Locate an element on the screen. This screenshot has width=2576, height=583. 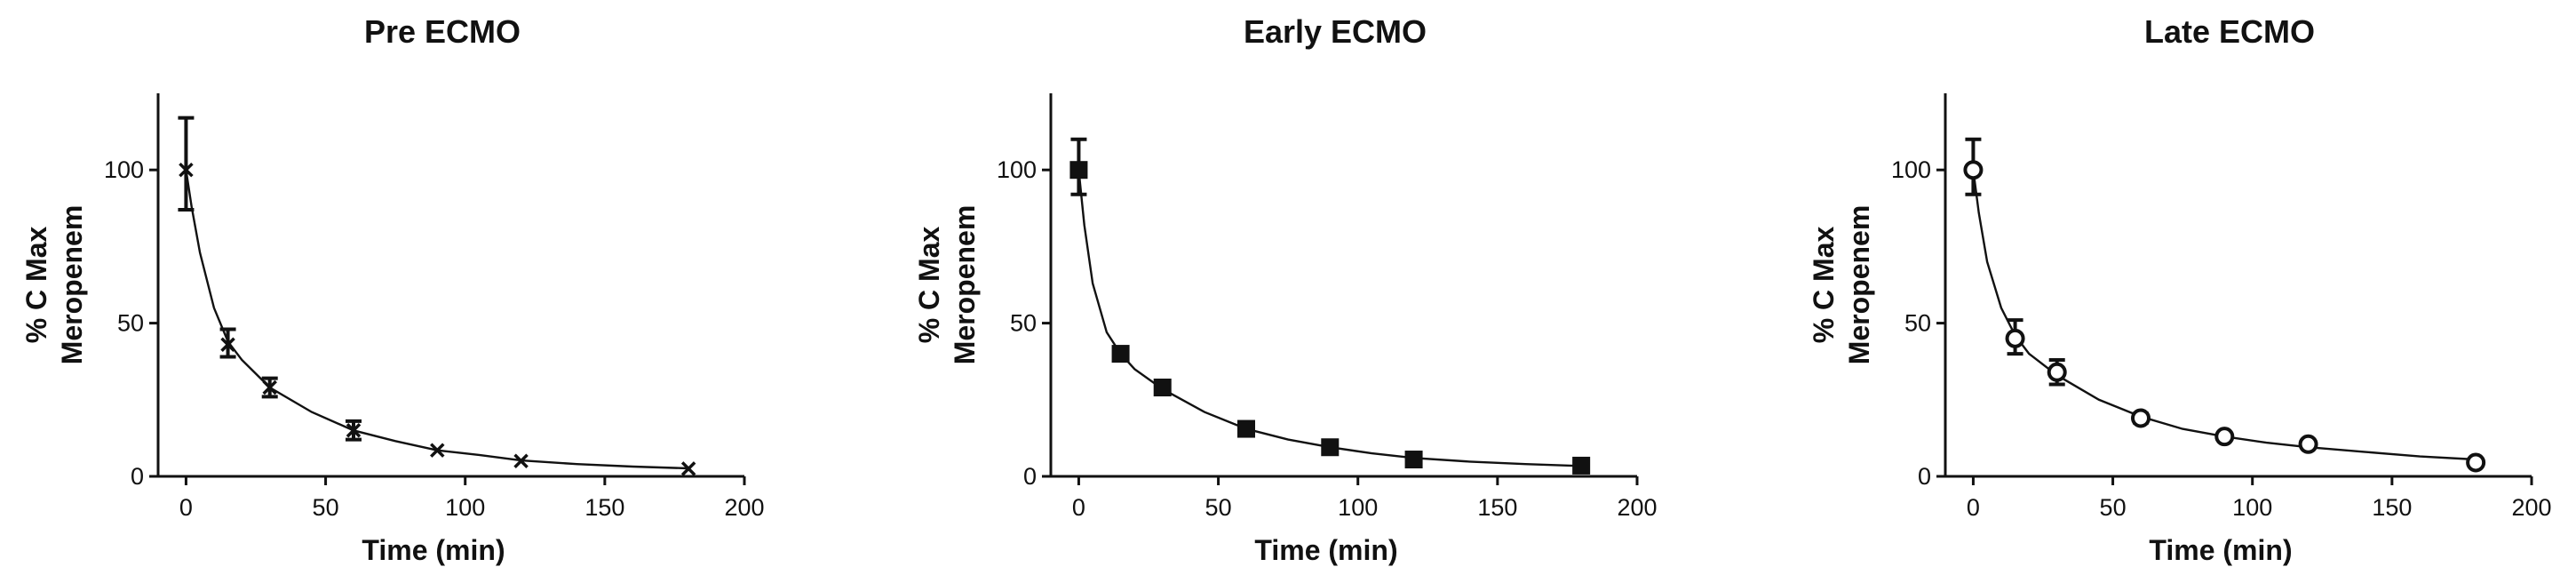
chart-title: Pre ECMO is located at coordinates (442, 31).